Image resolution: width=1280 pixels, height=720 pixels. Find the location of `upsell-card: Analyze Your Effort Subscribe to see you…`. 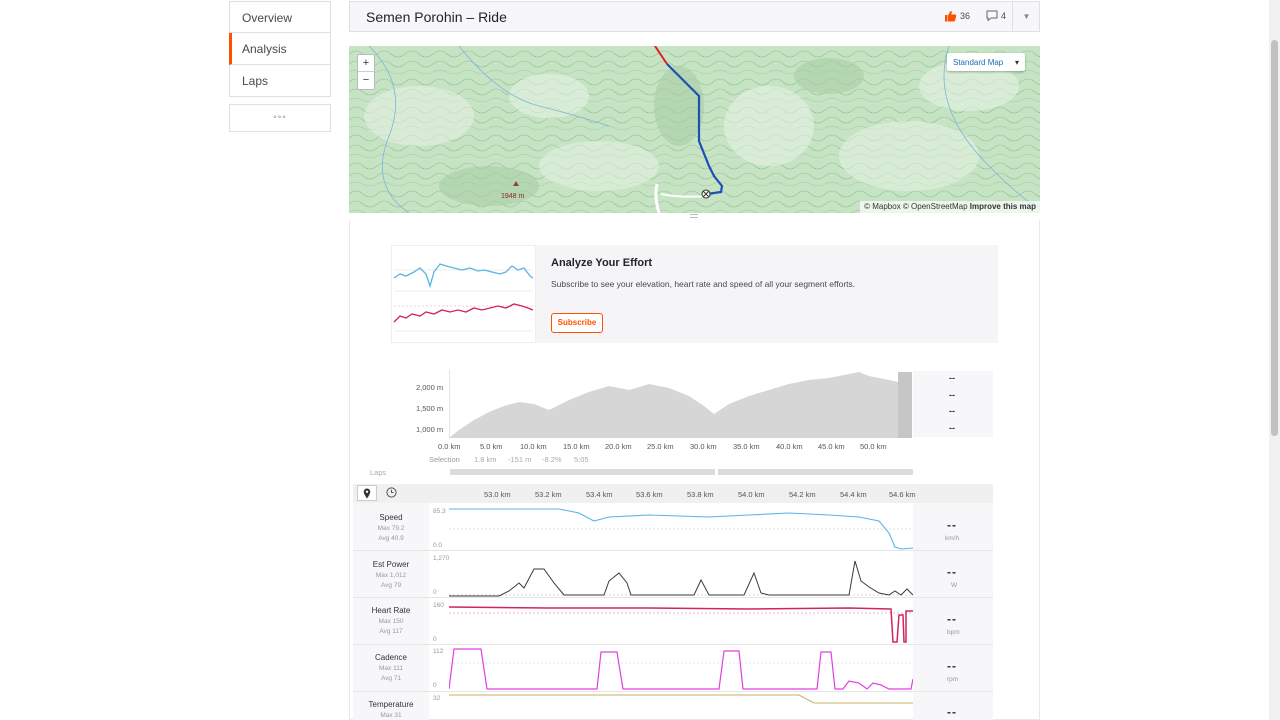

upsell-card: Analyze Your Effort Subscribe to see you… is located at coordinates (694, 294).